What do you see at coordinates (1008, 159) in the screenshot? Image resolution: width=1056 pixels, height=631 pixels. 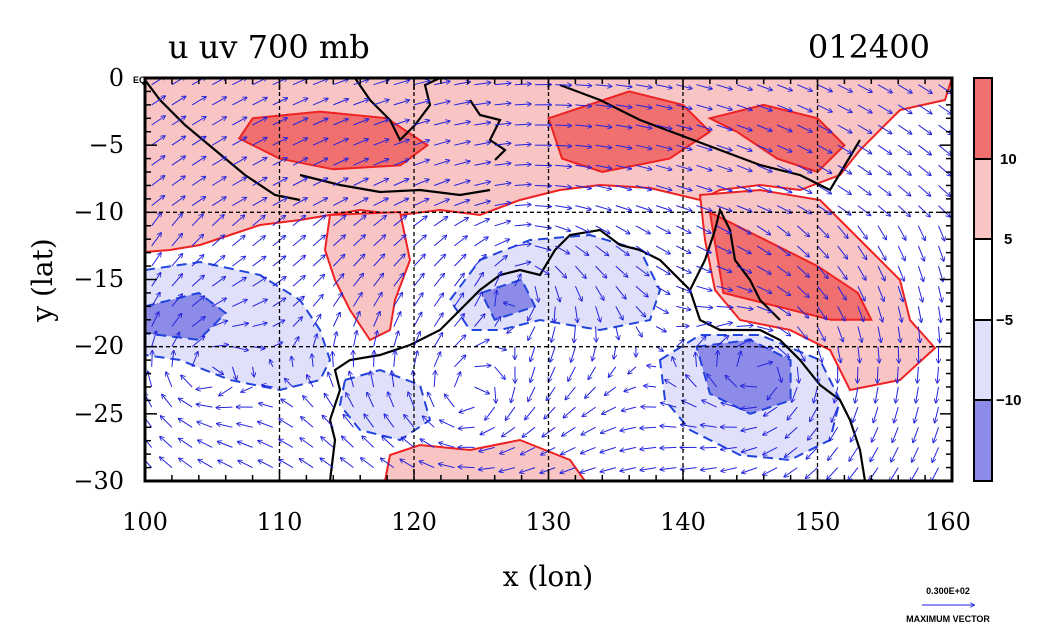 I see `colorbar-label: 10` at bounding box center [1008, 159].